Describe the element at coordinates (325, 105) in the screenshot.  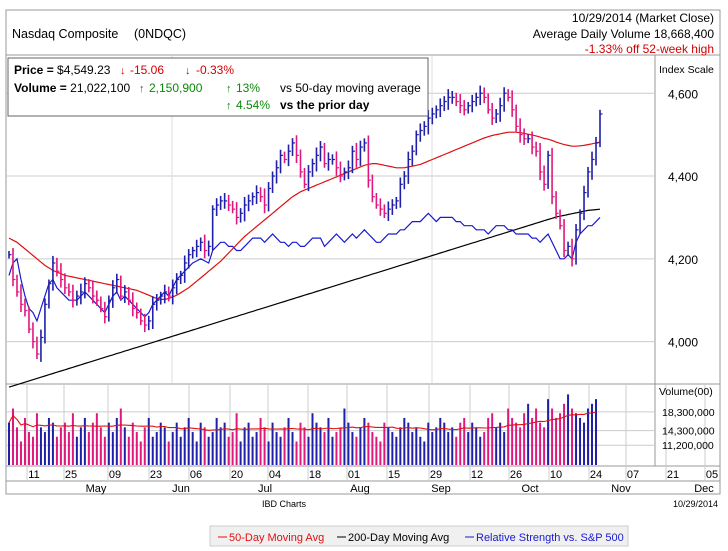
I see `vs-prior-text: vs the prior day` at that location.